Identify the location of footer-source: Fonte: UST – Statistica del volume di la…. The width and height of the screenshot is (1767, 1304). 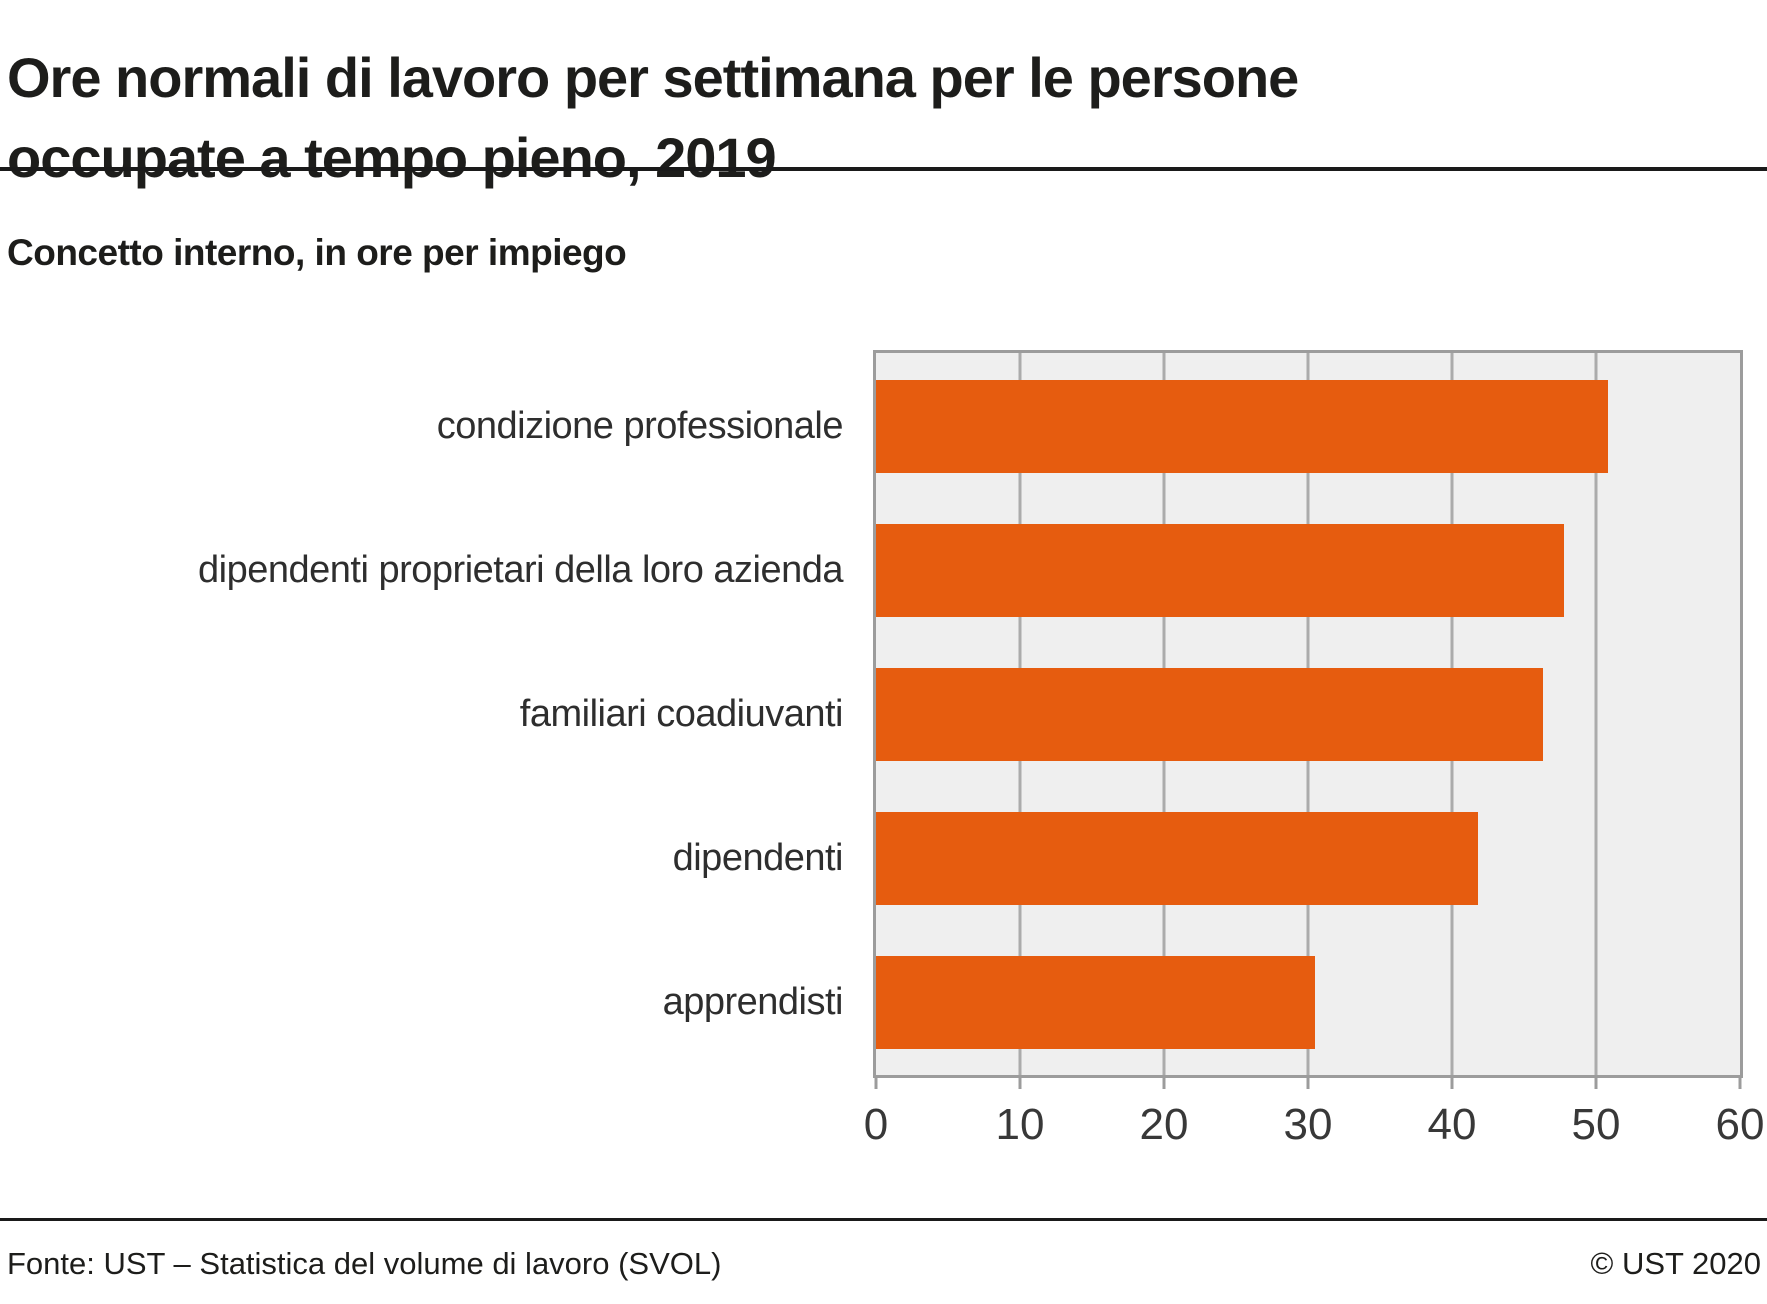
(364, 1263).